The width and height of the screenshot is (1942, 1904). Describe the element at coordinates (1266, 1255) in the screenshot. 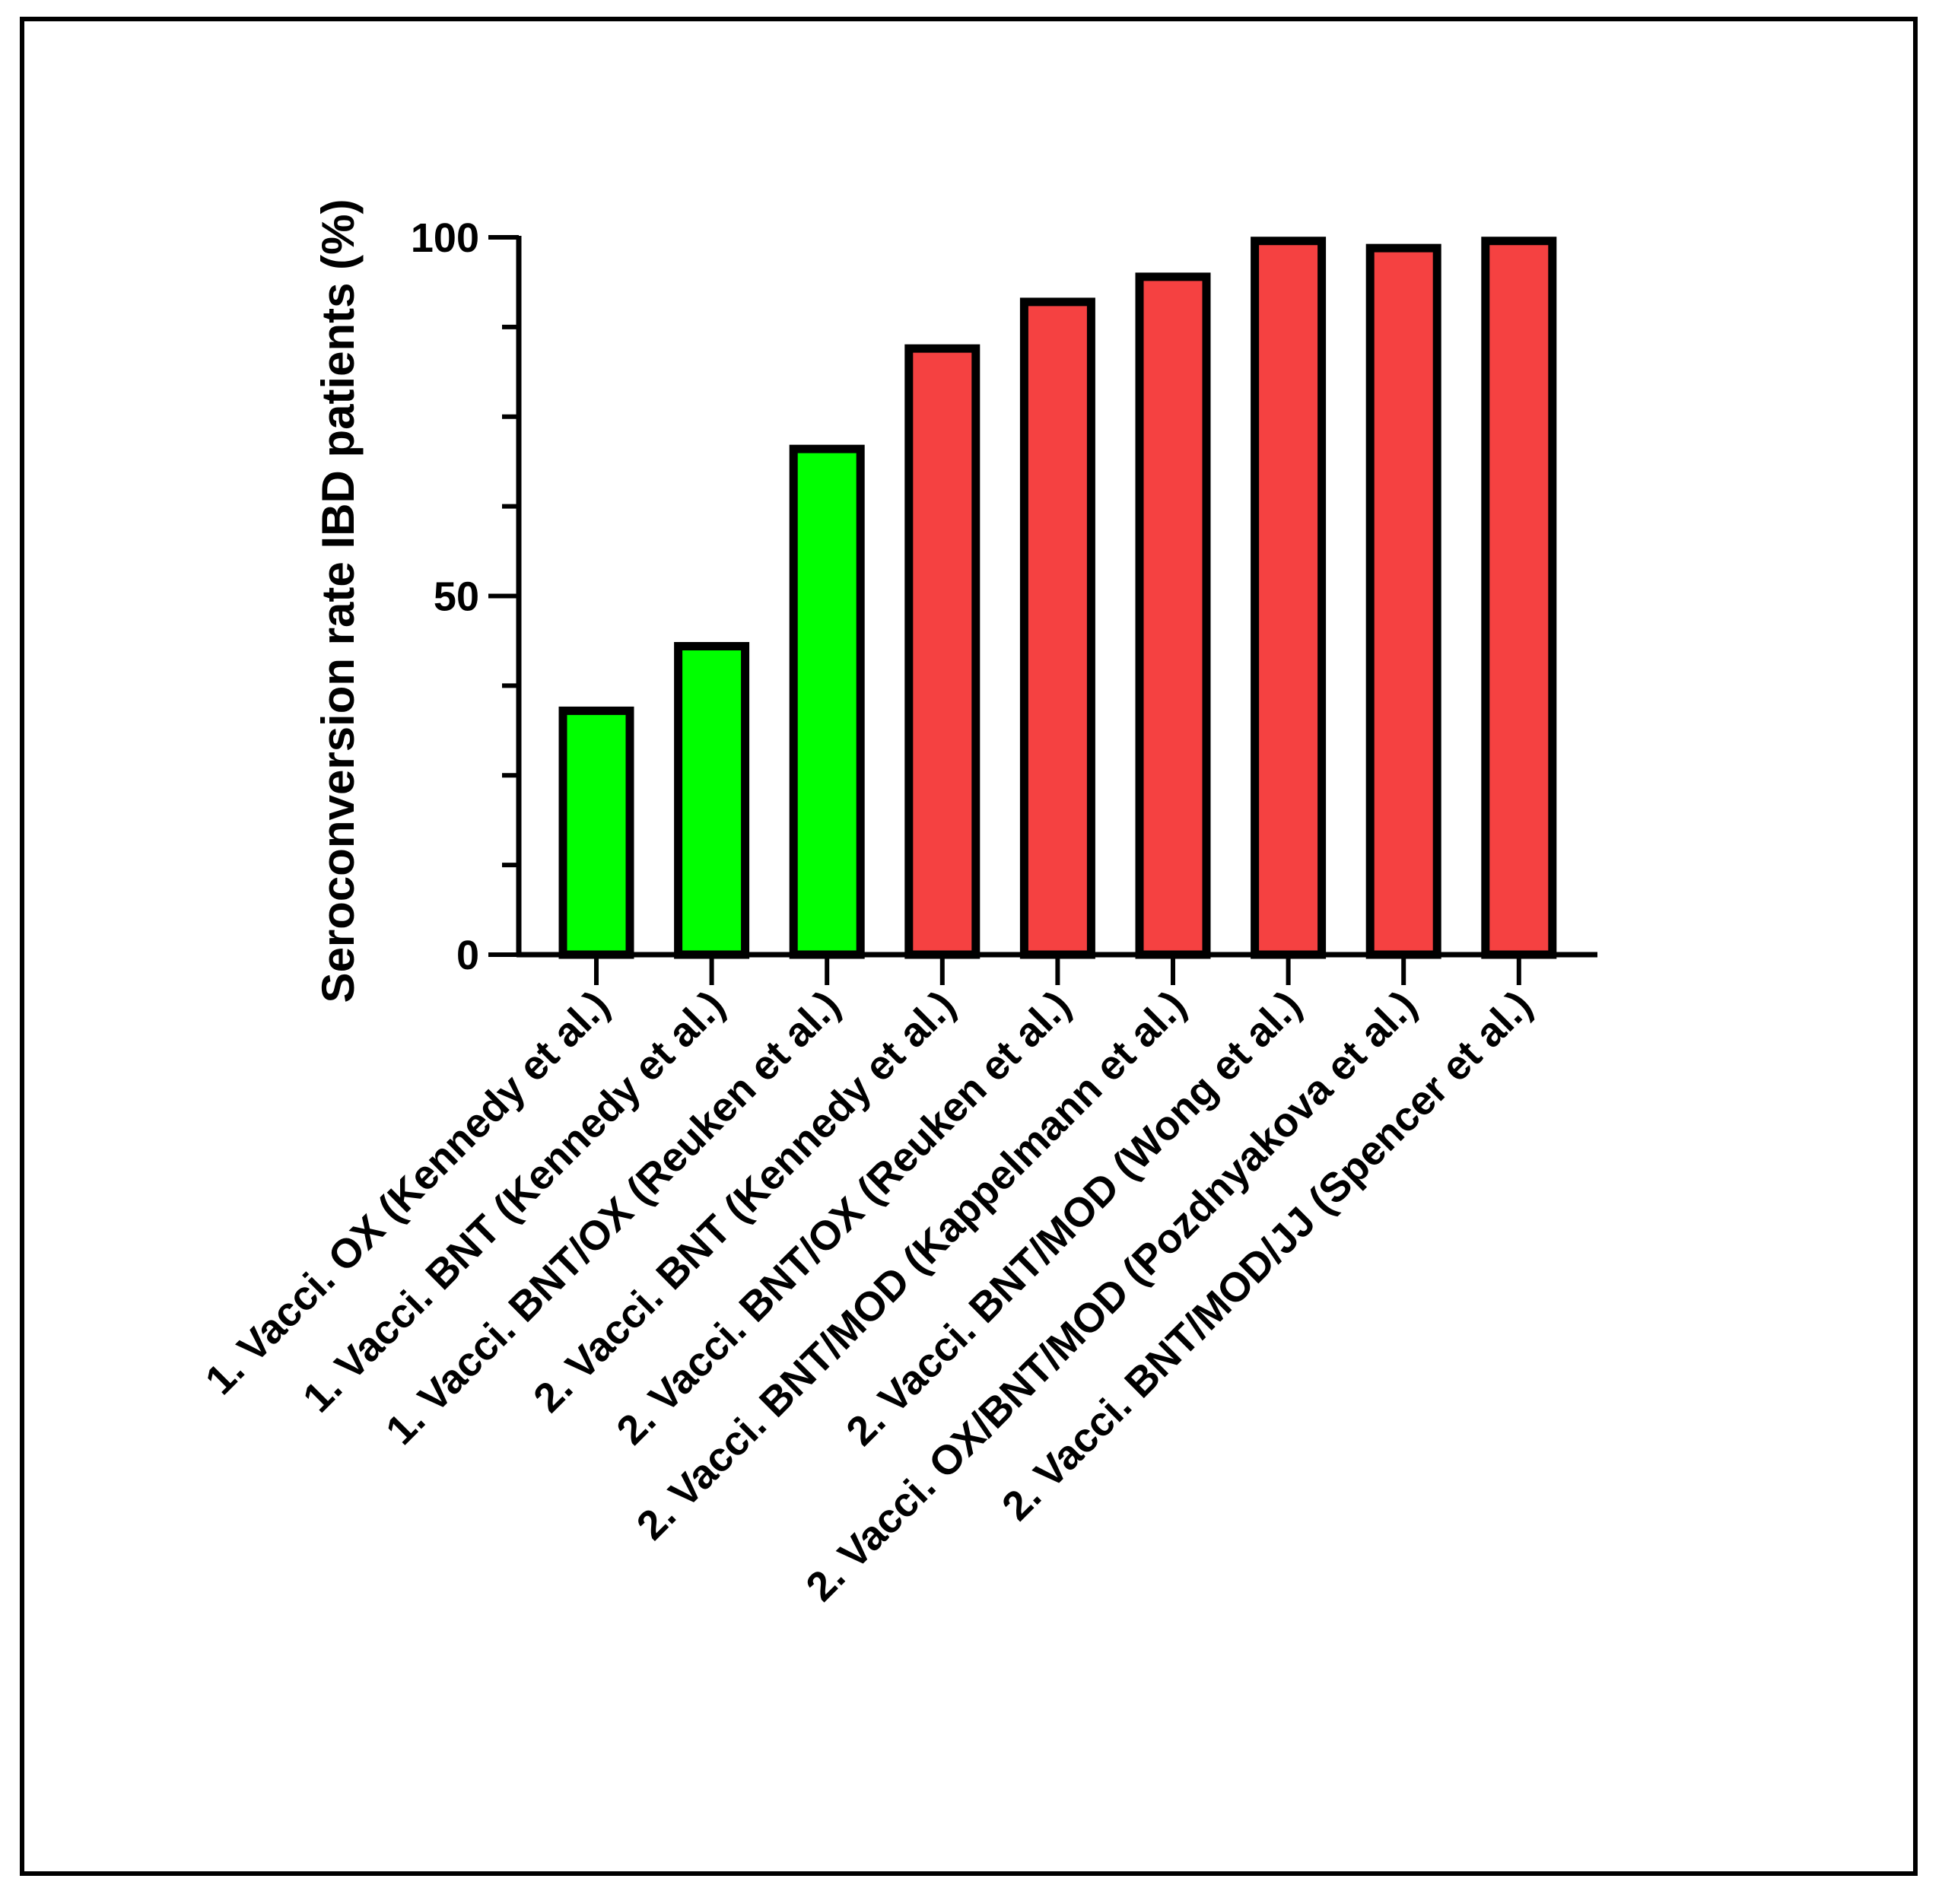

I see `x-tick-label: 2. Vacci. BNT/MOD/JJ (Spencer et al.)` at that location.